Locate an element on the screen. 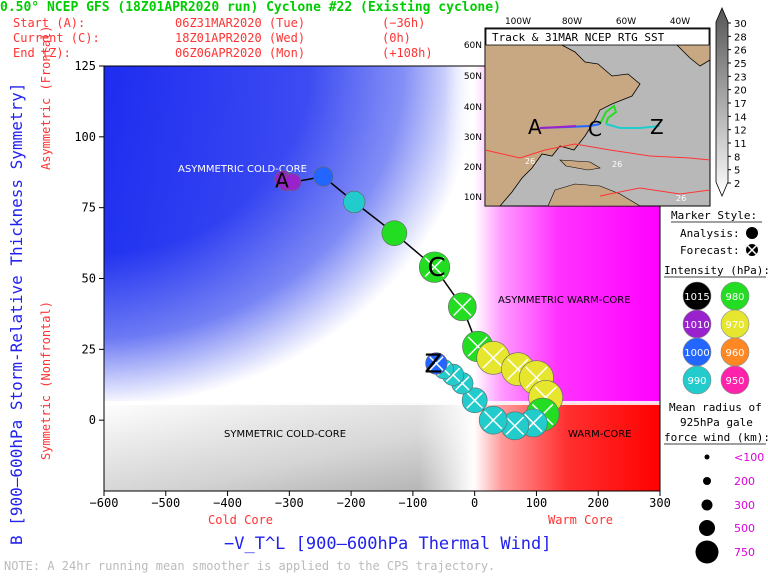 Image resolution: width=768 pixels, height=580 pixels. y-axis-ticks: 0 25 50 75 100 125 is located at coordinates (89, 243).